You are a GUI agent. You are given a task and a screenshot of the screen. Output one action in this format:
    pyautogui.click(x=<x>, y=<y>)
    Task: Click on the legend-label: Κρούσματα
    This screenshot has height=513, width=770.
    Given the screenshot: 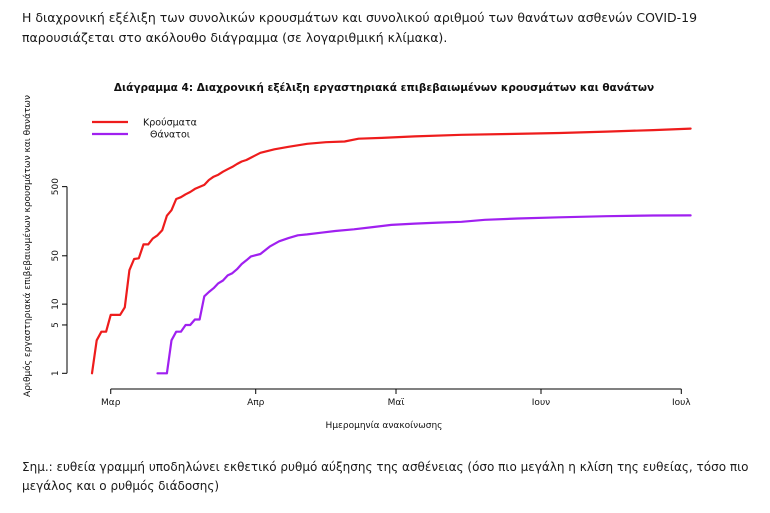 What is the action you would take?
    pyautogui.click(x=170, y=123)
    